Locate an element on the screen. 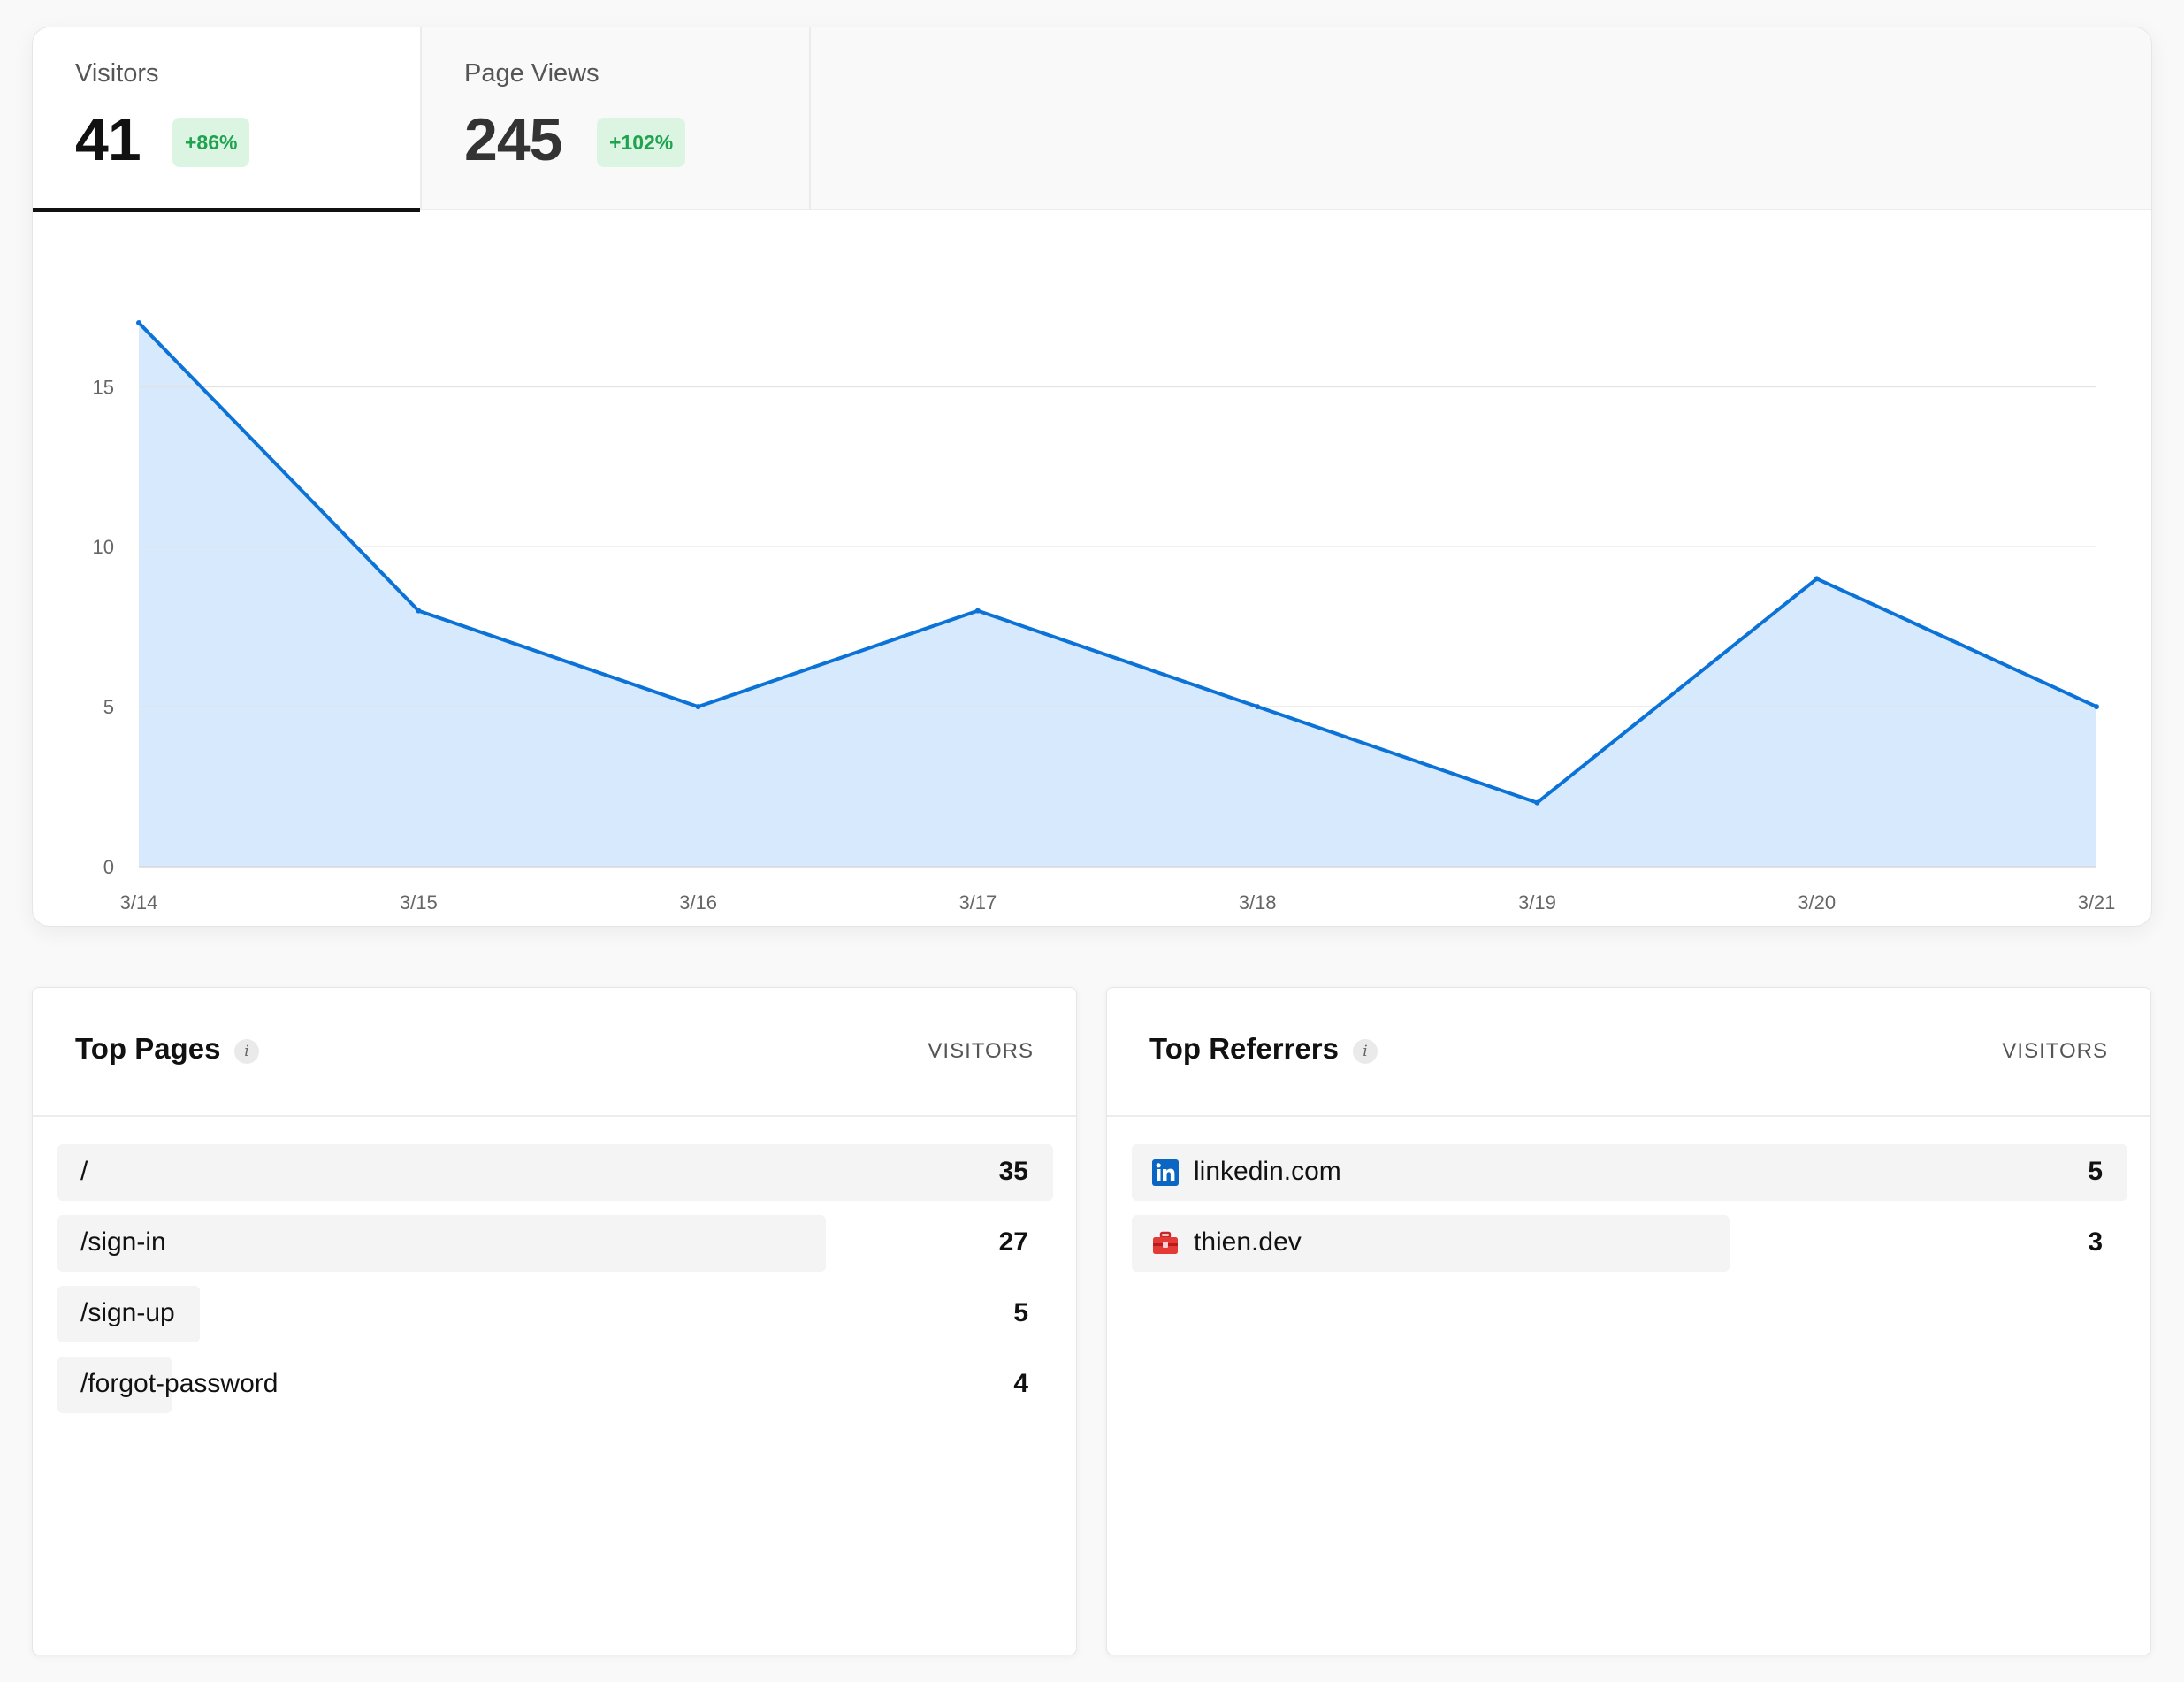 The height and width of the screenshot is (1682, 2184). x-tick-label: 3/21 is located at coordinates (2097, 902).